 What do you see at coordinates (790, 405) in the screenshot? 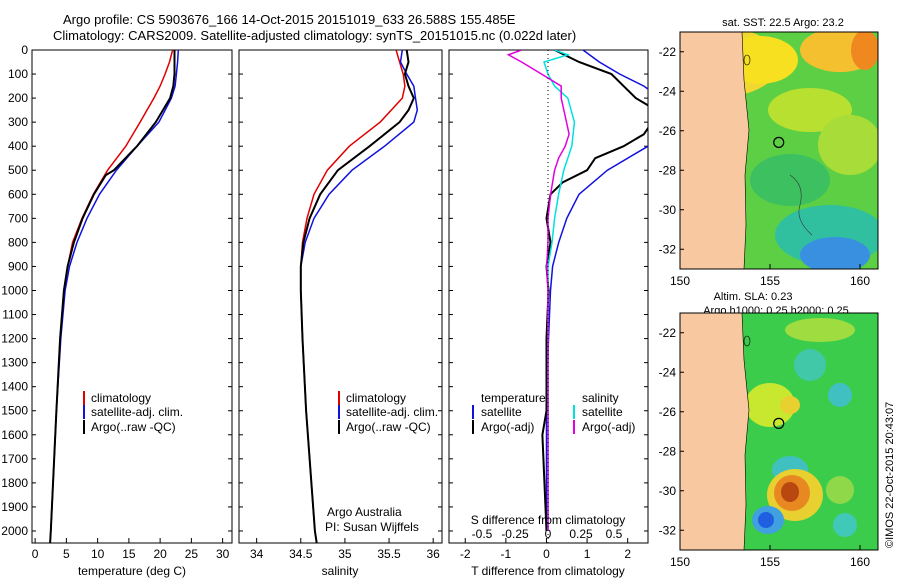
I see `sla-positive-west-core` at bounding box center [790, 405].